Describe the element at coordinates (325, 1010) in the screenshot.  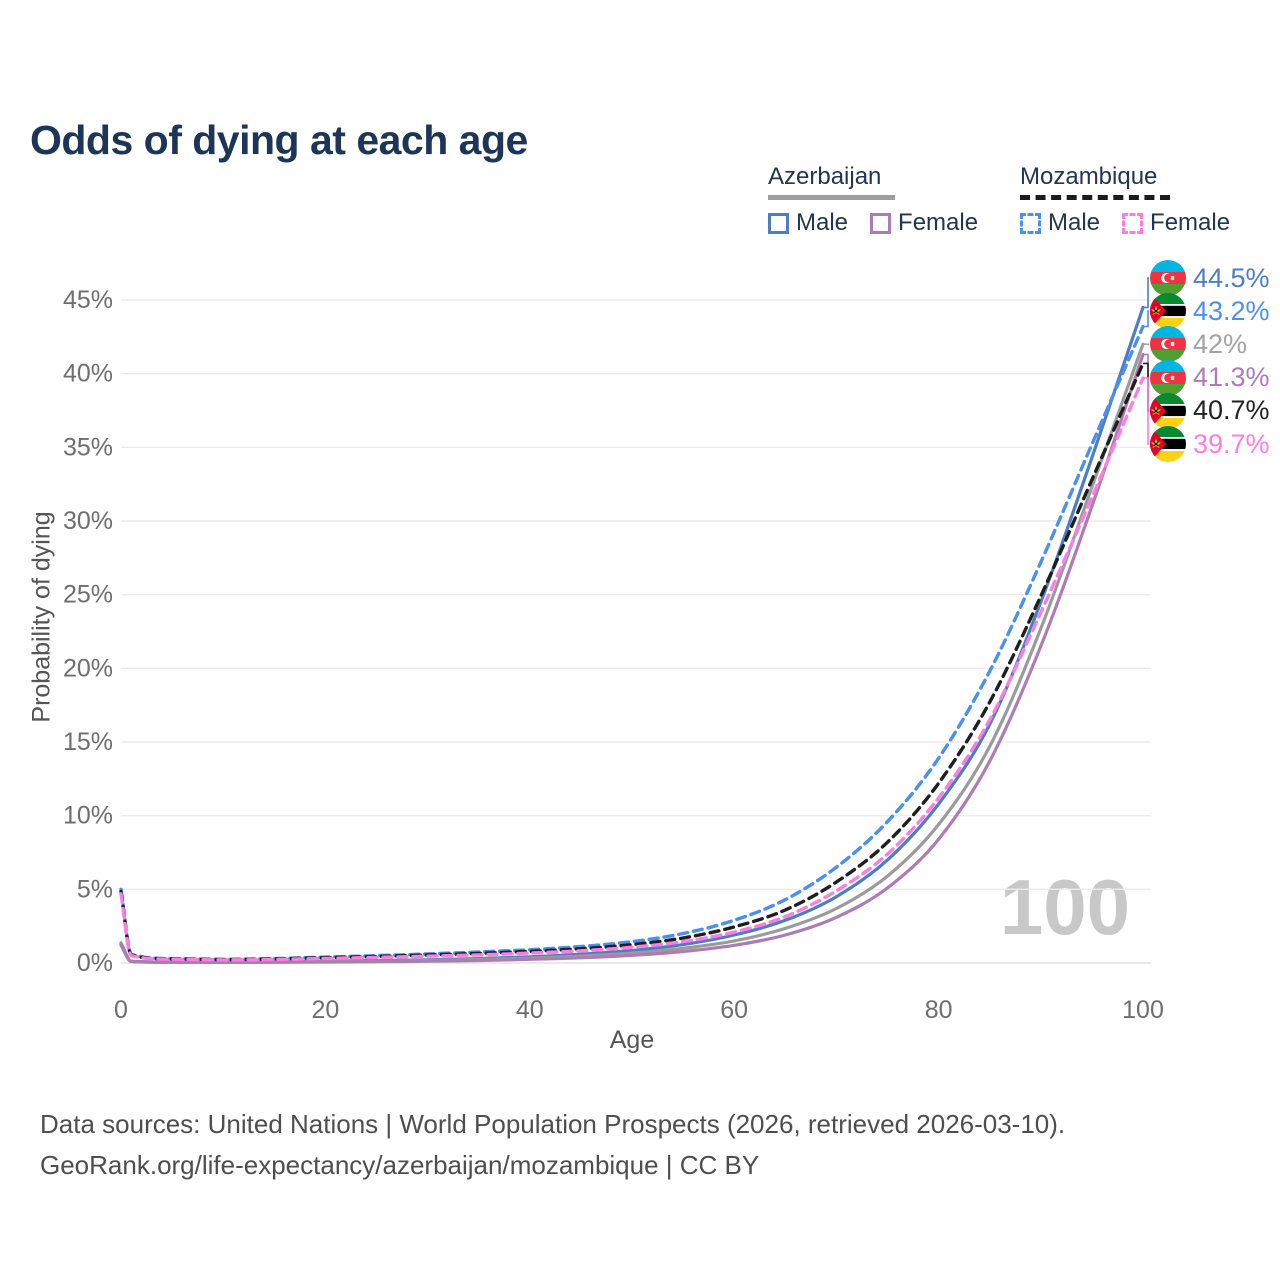
I see `x-tick-label: 20` at that location.